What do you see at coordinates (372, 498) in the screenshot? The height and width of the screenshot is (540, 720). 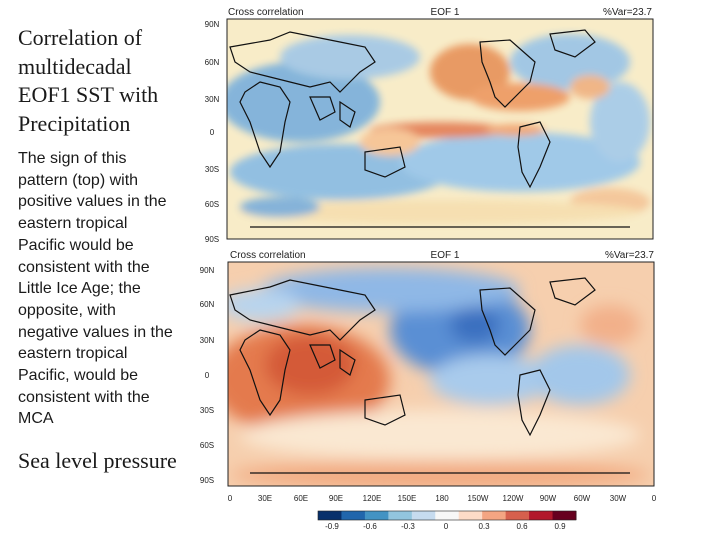 I see `lon-label: 120E` at bounding box center [372, 498].